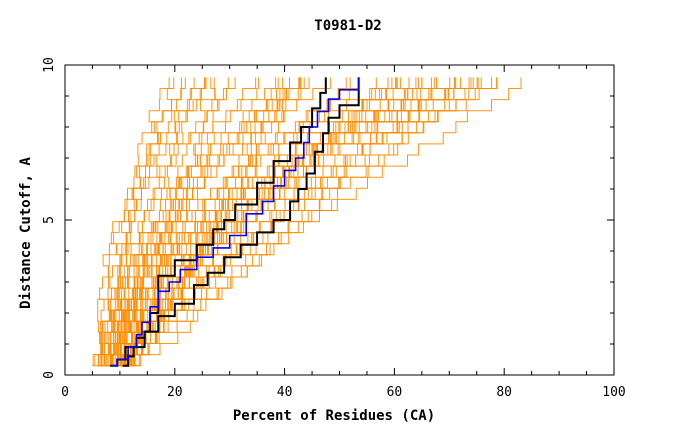 Image resolution: width=680 pixels, height=440 pixels. What do you see at coordinates (285, 392) in the screenshot?
I see `x-tick-label: 40` at bounding box center [285, 392].